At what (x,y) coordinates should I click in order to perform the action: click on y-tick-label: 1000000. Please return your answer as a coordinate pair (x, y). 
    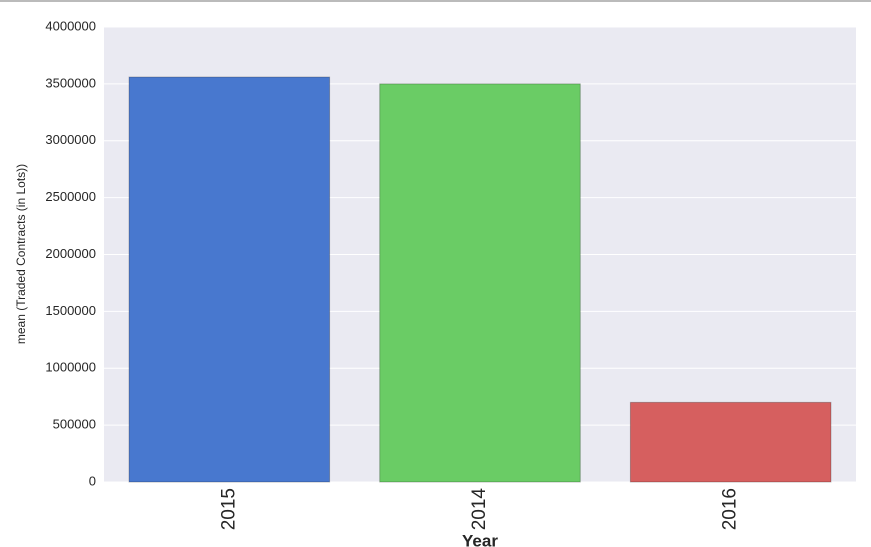
    Looking at the image, I should click on (70, 367).